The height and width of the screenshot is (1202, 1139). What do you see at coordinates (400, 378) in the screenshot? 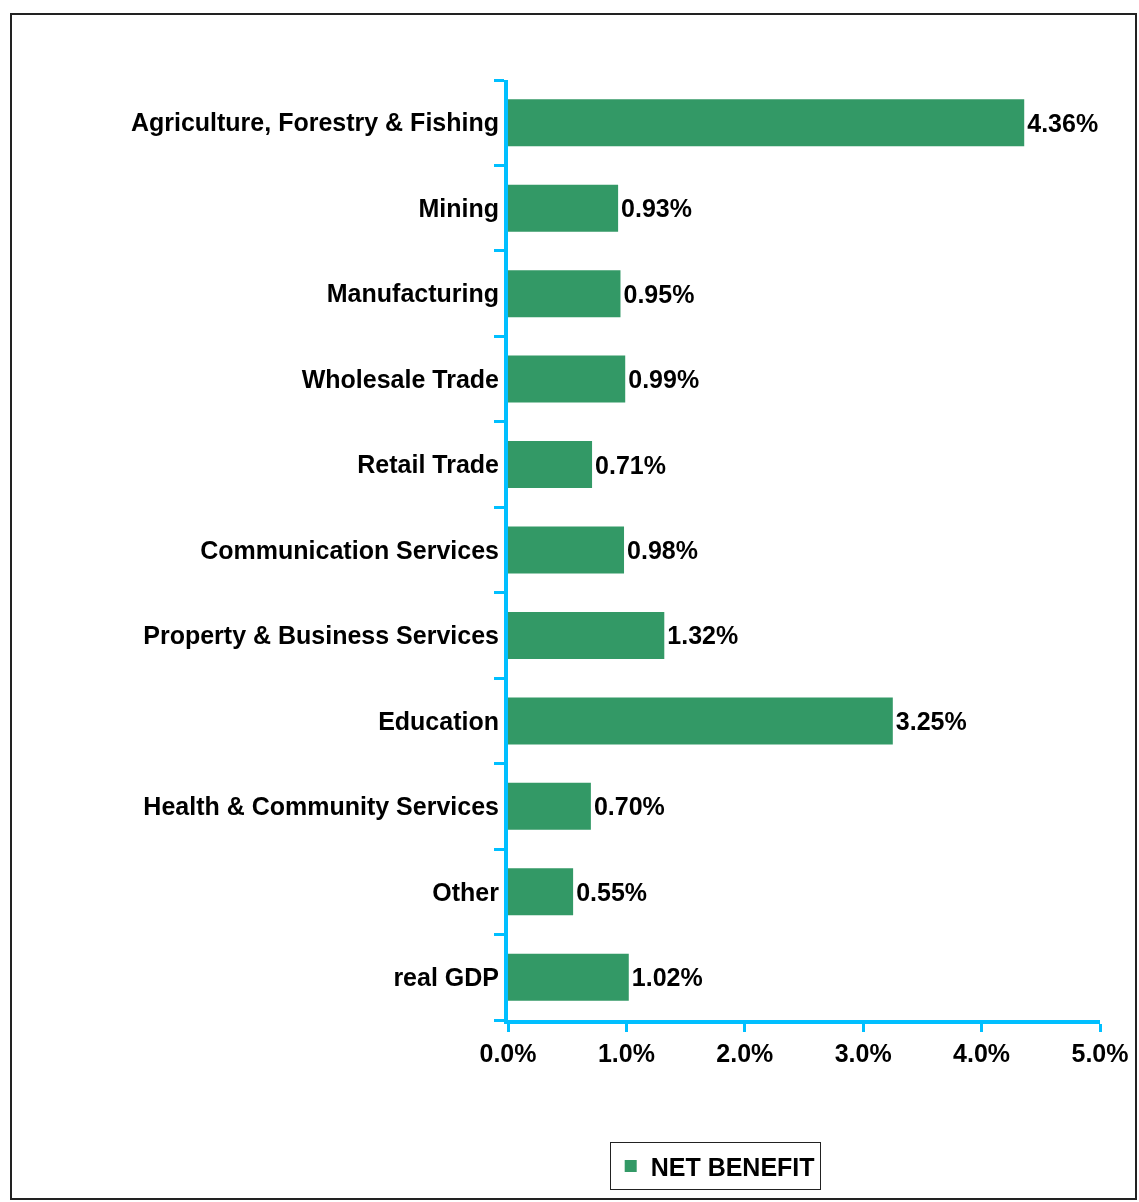
I see `y-tick-label: Wholesale Trade` at bounding box center [400, 378].